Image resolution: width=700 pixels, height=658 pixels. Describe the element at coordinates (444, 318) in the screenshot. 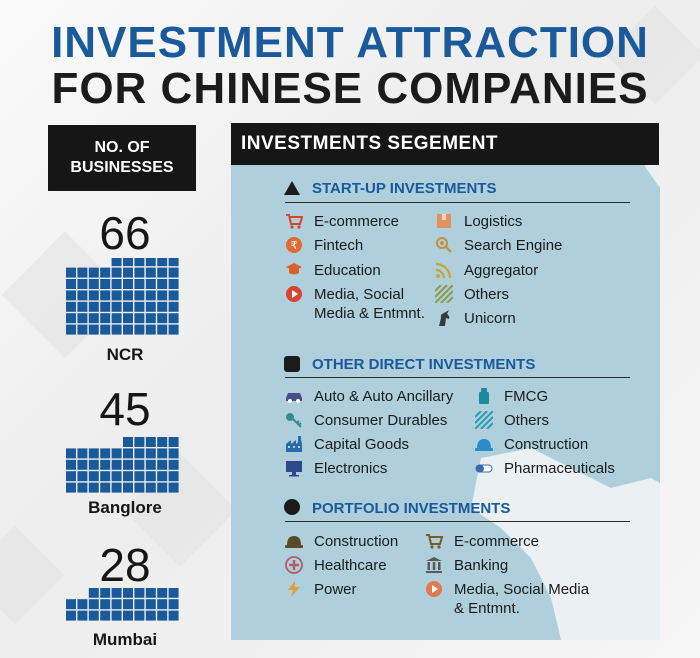

I see `unicorn-icon` at that location.